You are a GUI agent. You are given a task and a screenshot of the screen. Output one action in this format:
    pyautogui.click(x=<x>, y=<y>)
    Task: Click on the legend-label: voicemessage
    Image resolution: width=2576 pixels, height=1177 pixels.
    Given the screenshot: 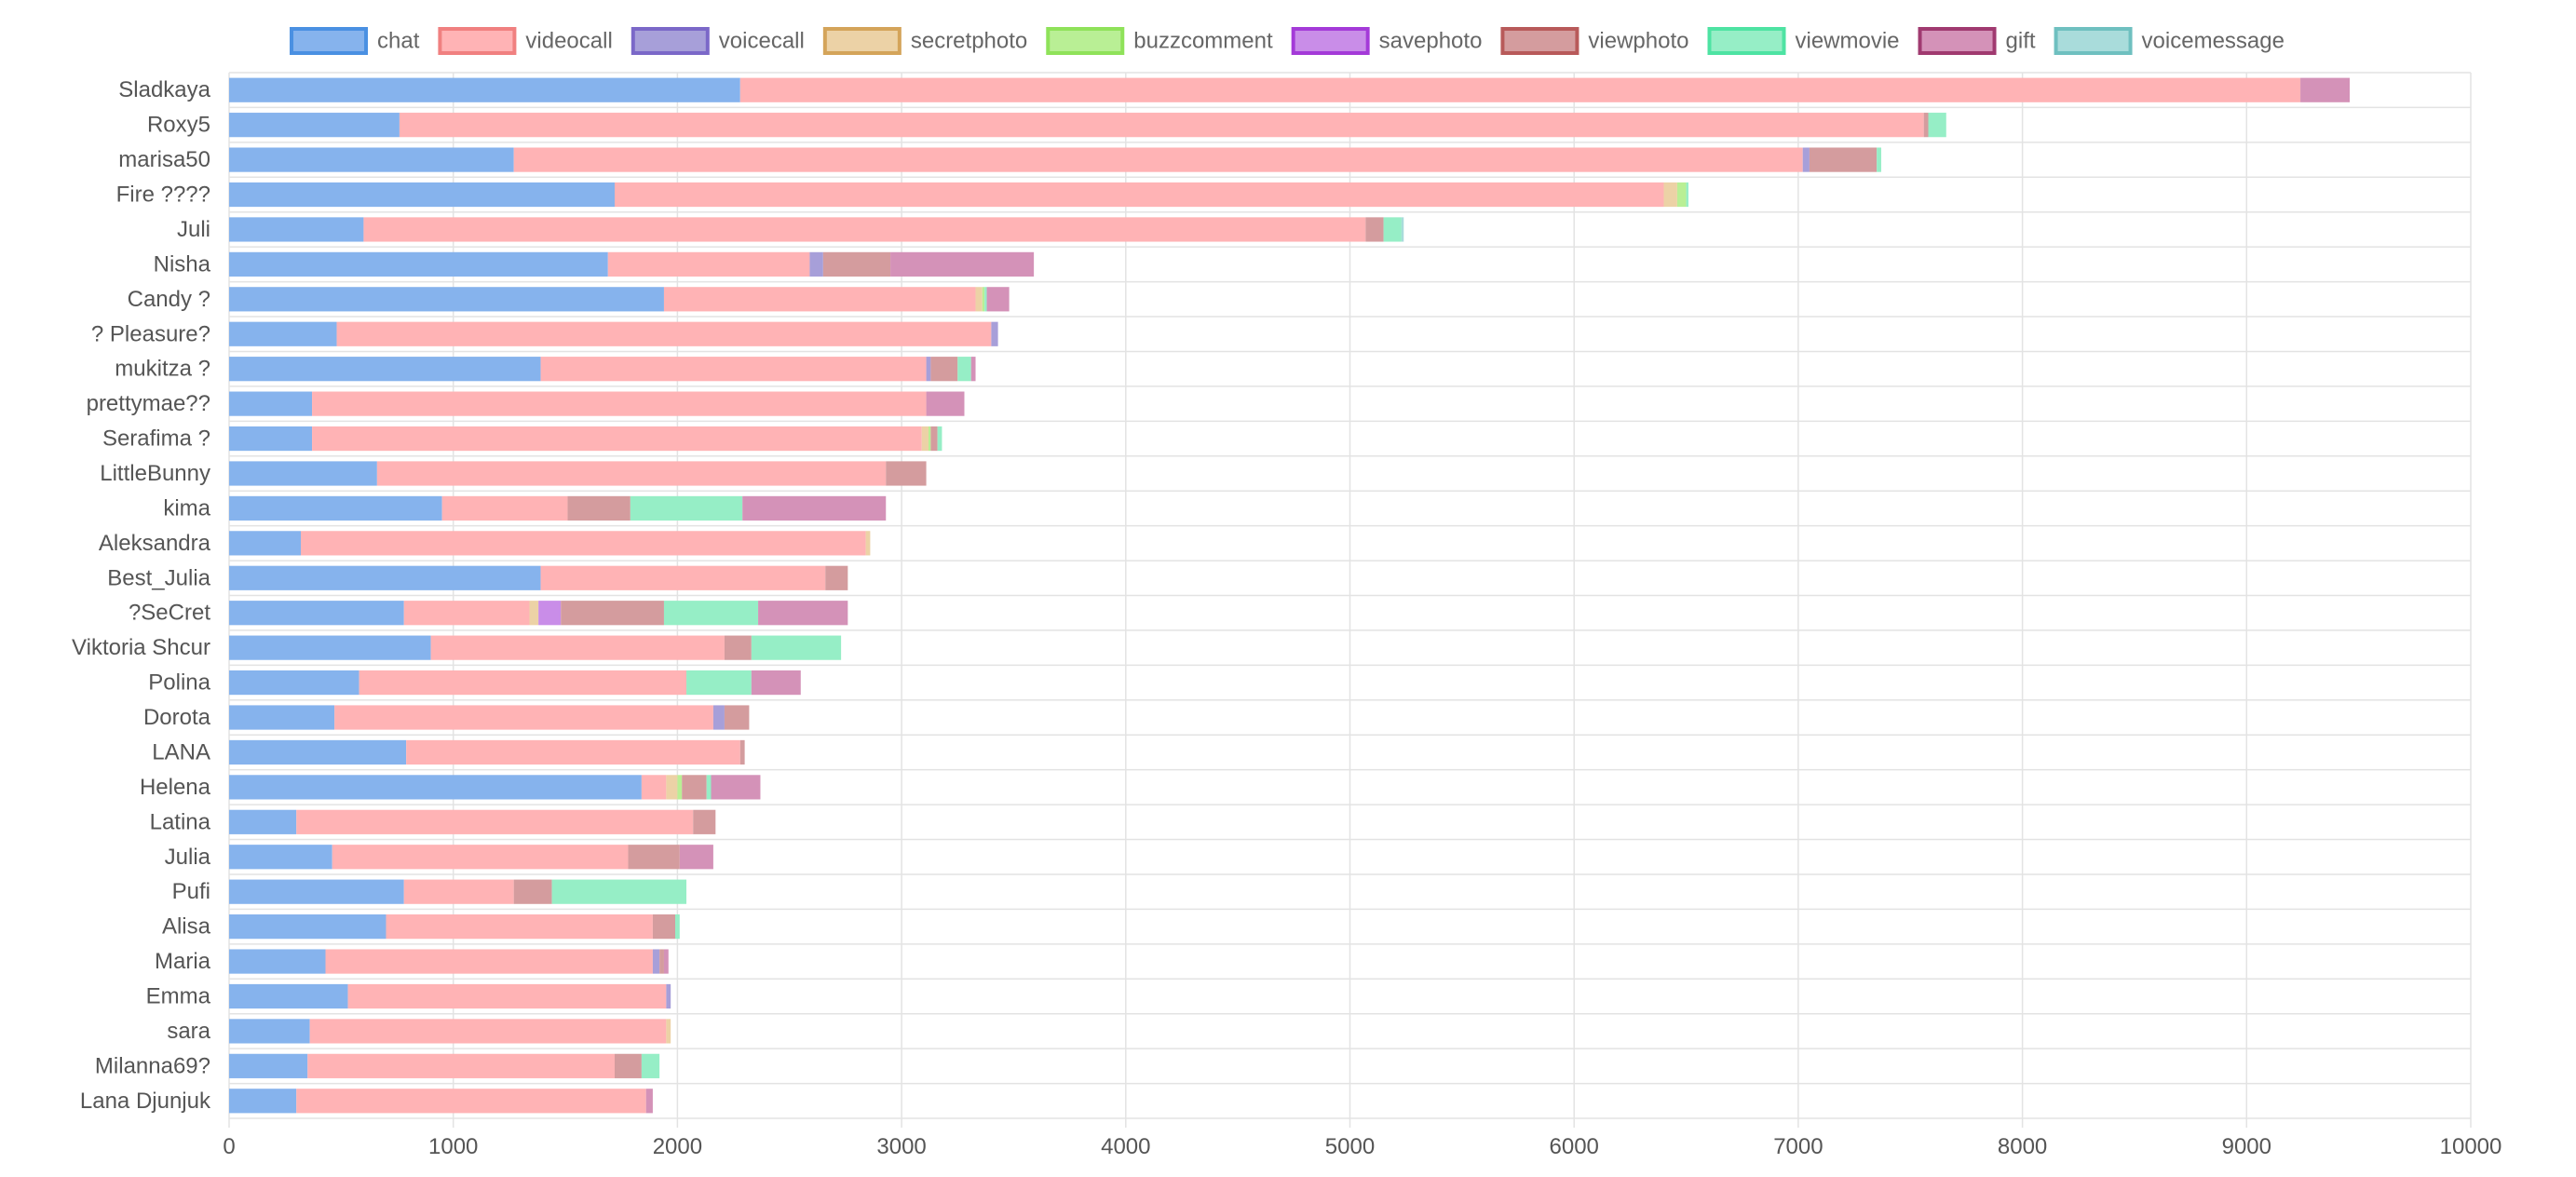 What is the action you would take?
    pyautogui.click(x=2213, y=41)
    